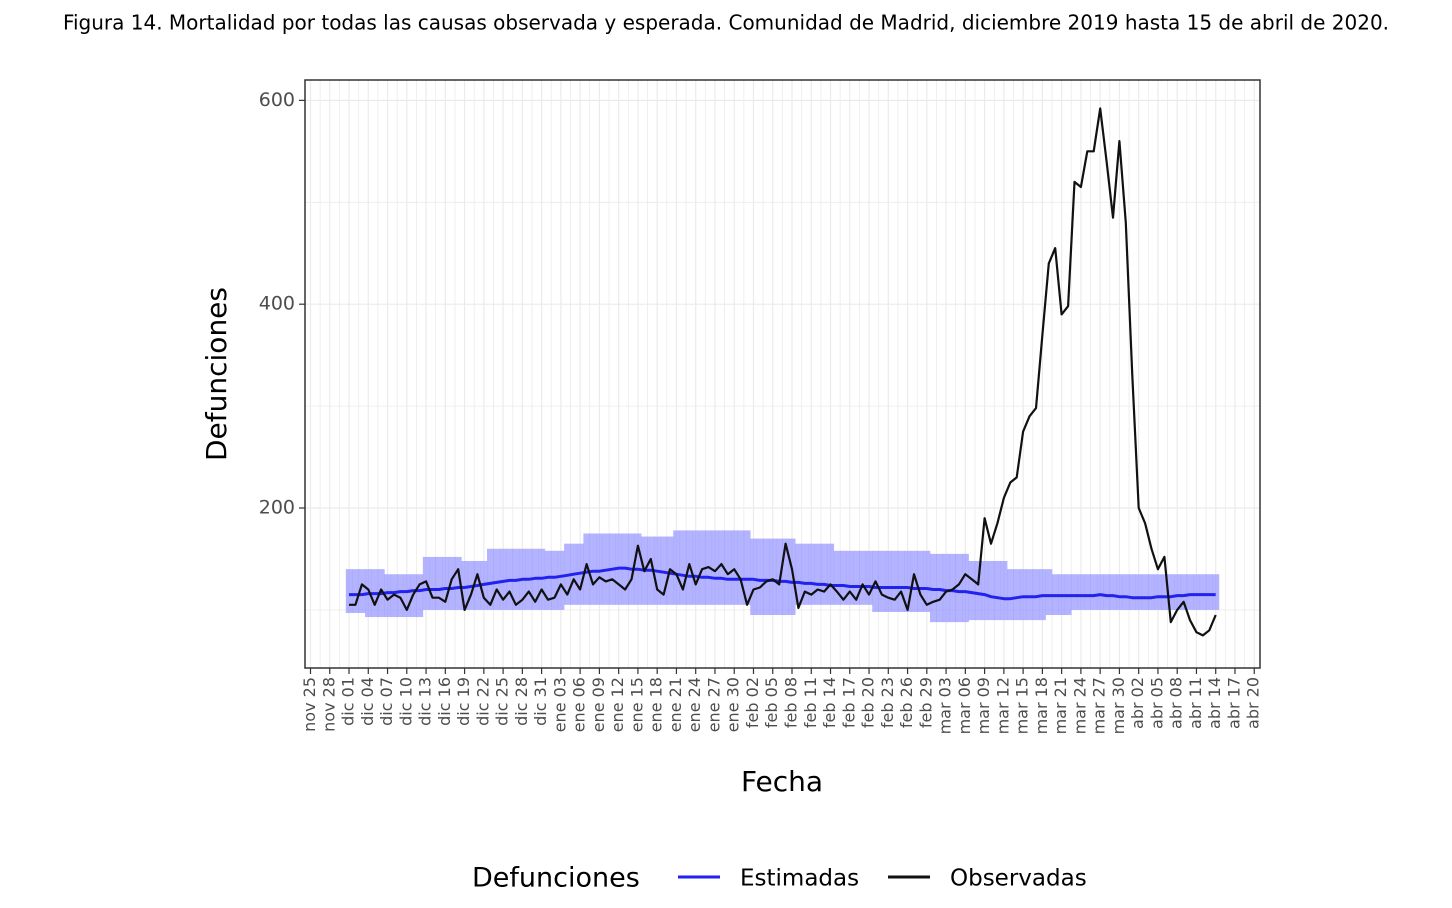 The image size is (1452, 908). What do you see at coordinates (1176, 703) in the screenshot?
I see `x-tick-label: abr 08` at bounding box center [1176, 703].